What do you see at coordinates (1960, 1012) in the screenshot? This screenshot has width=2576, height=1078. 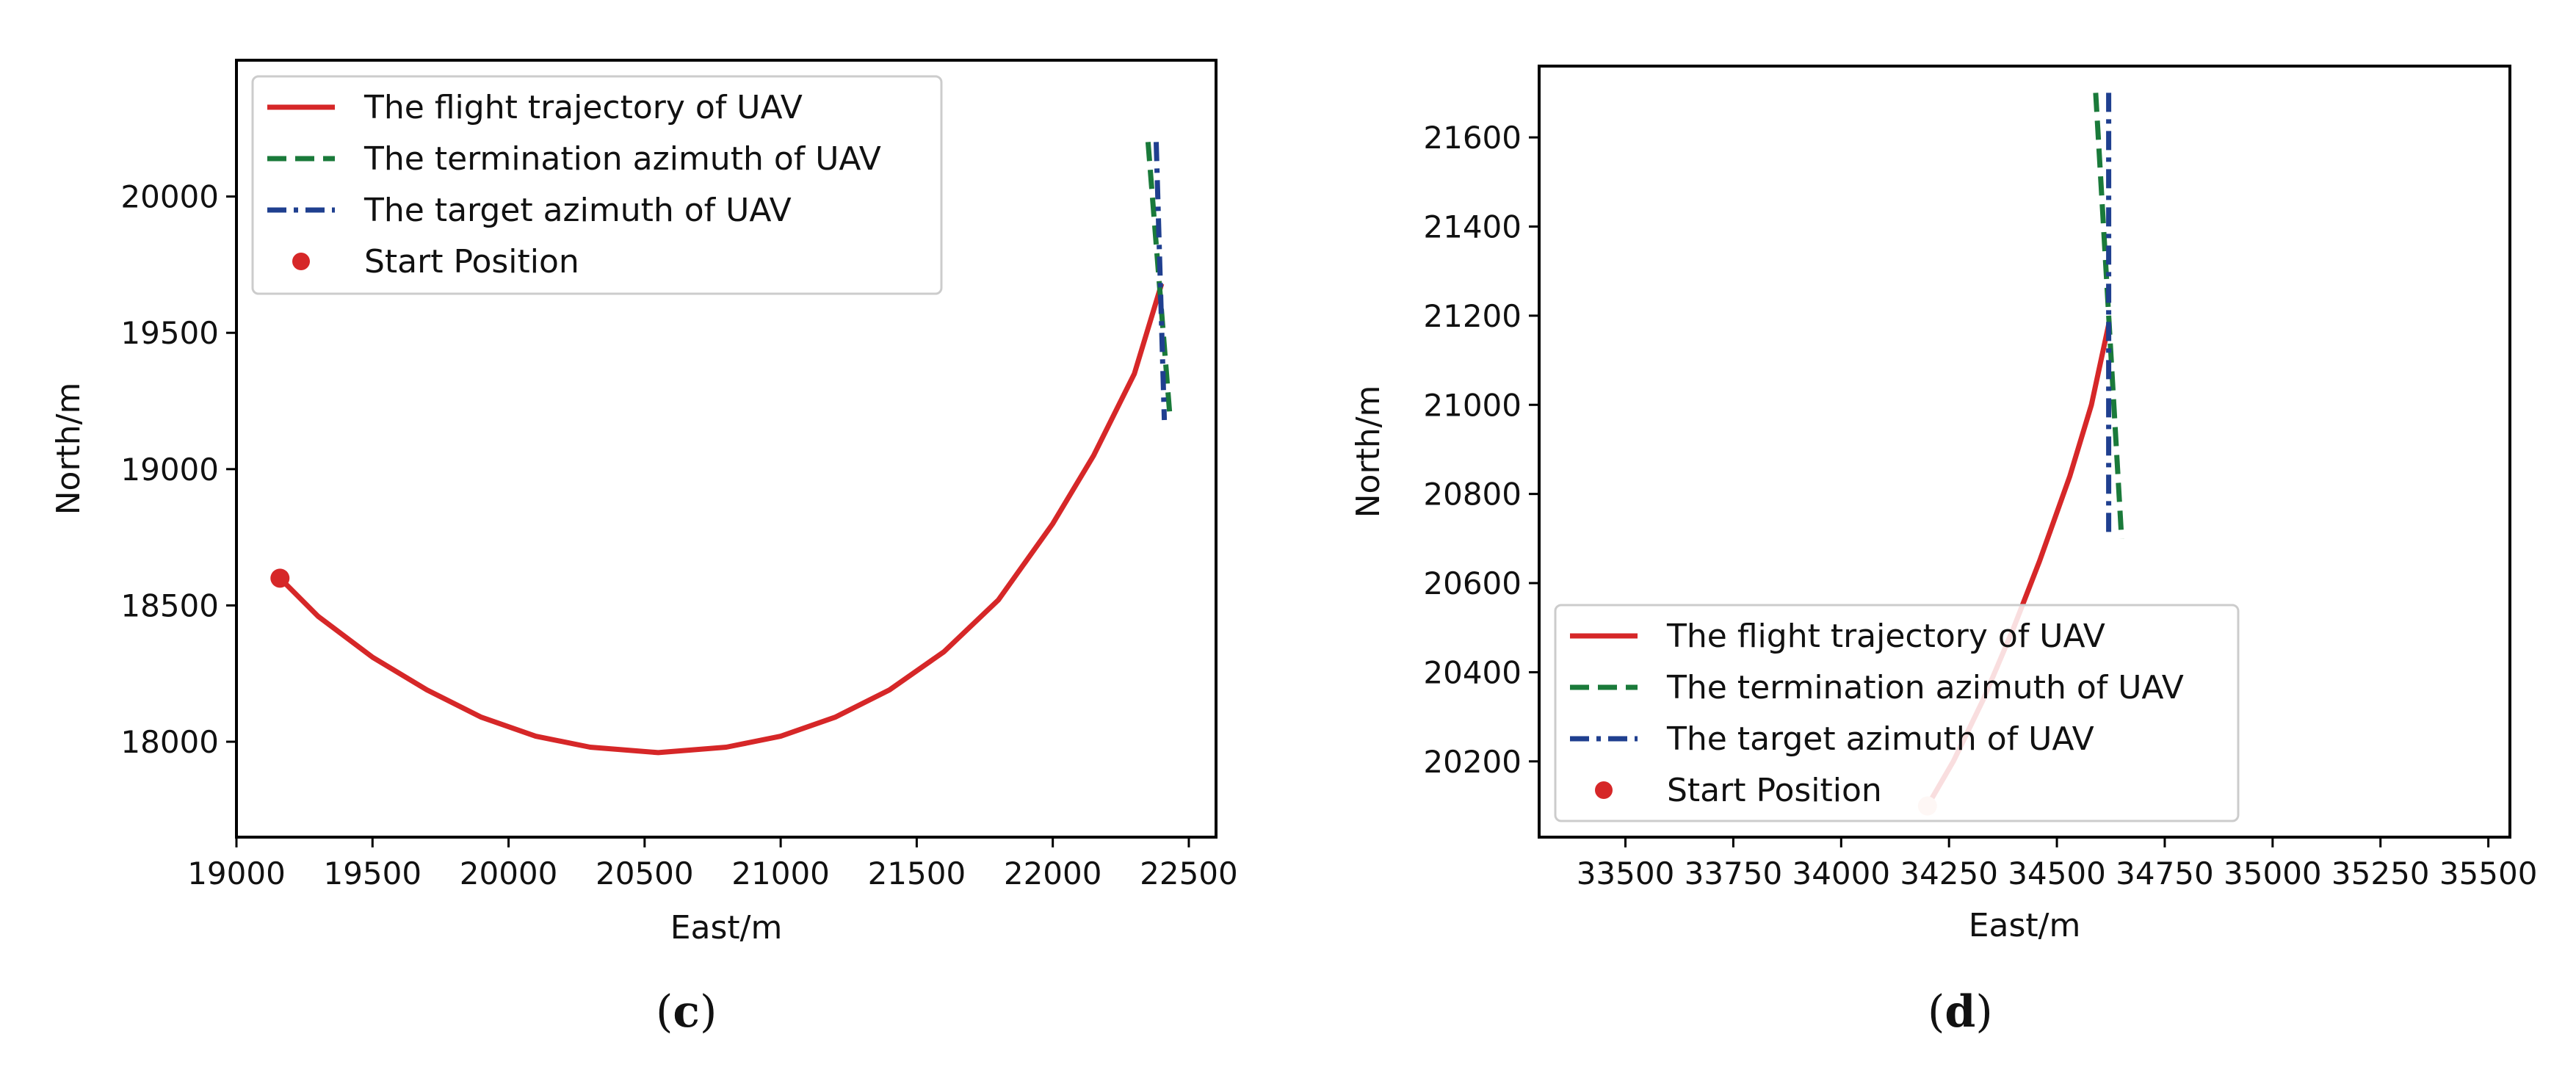 I see `panel-caption: (d)` at bounding box center [1960, 1012].